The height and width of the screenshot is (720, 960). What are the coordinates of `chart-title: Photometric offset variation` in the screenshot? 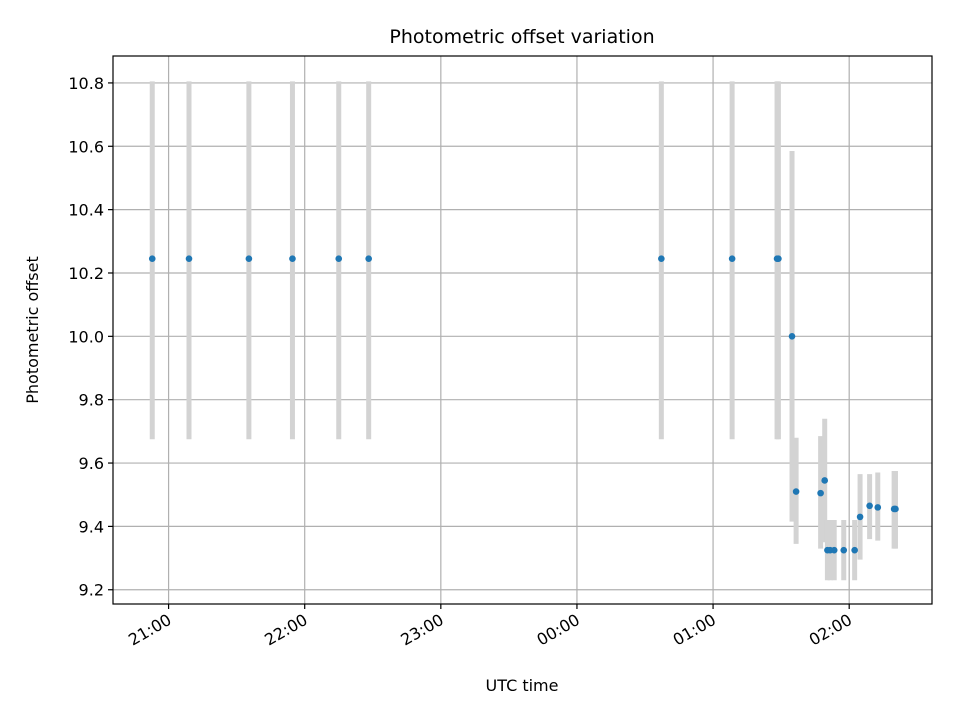 It's located at (521, 37).